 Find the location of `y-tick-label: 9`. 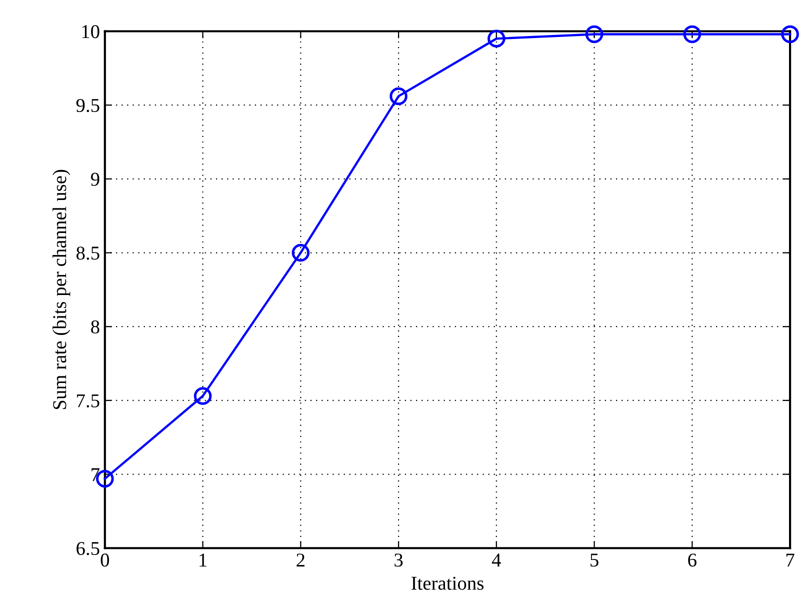

y-tick-label: 9 is located at coordinates (95, 179).